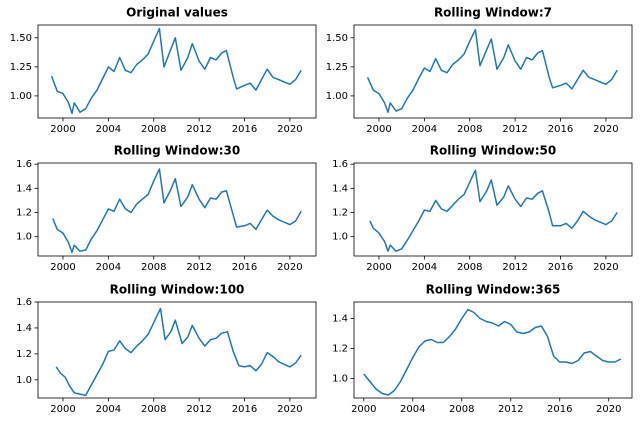  I want to click on chart-title: Rolling Window:30, so click(177, 151).